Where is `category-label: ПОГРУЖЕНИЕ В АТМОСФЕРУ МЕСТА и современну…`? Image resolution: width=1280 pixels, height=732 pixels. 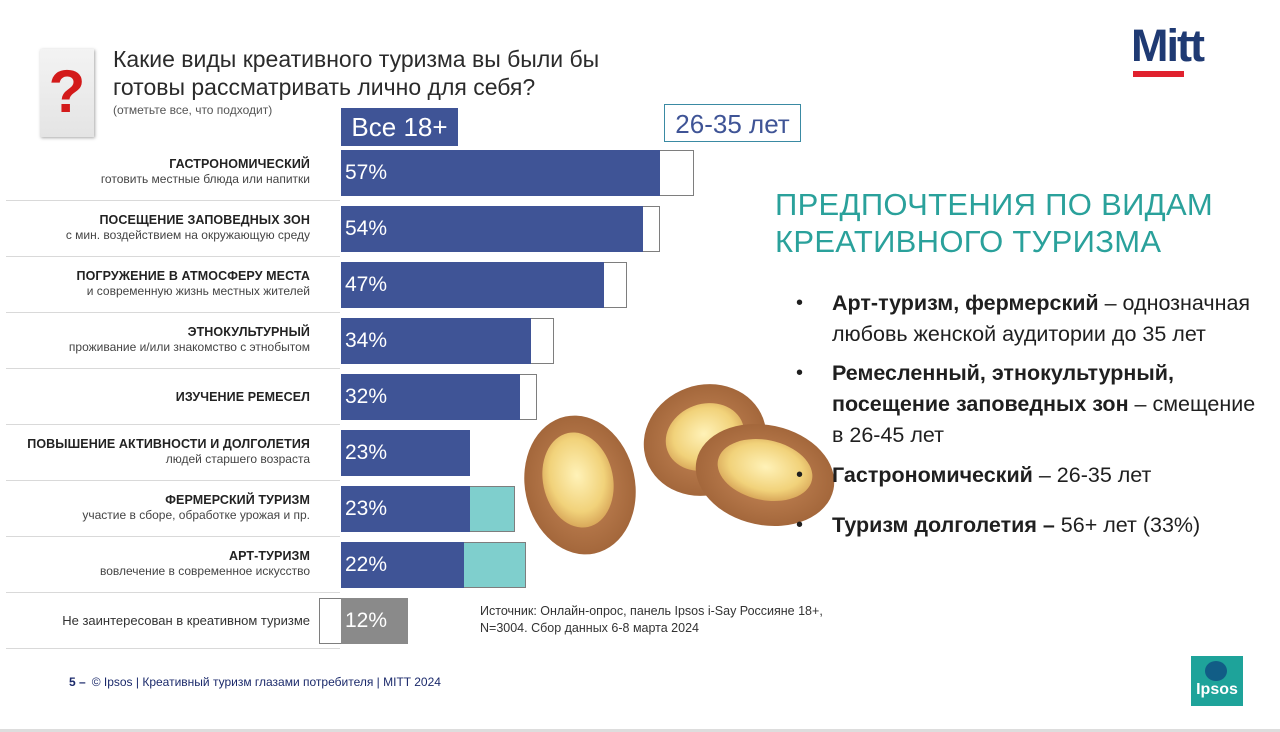
category-label: ПОГРУЖЕНИЕ В АТМОСФЕРУ МЕСТА и современну… is located at coordinates (158, 283).